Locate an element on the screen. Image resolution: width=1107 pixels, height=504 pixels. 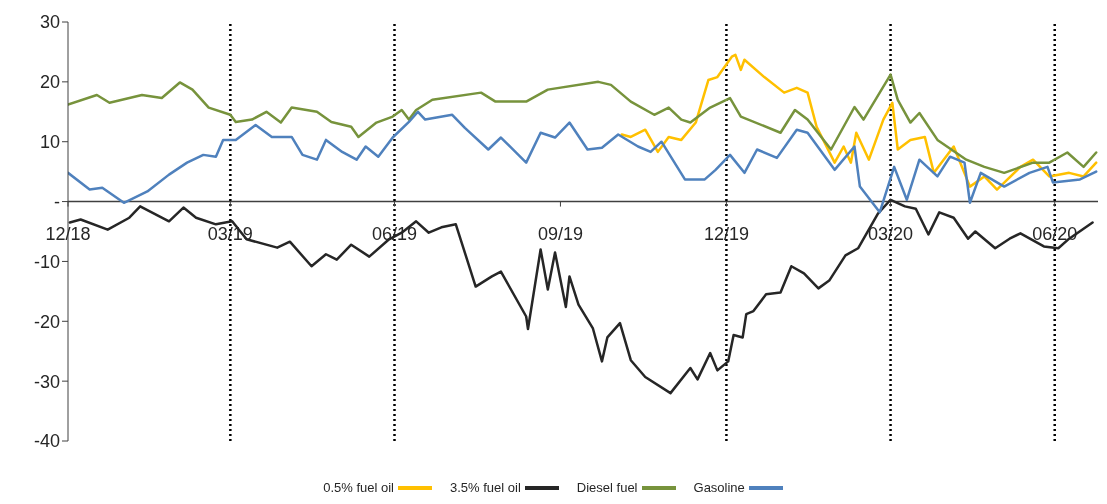
legend-label: Gasoline is located at coordinates (719, 487).